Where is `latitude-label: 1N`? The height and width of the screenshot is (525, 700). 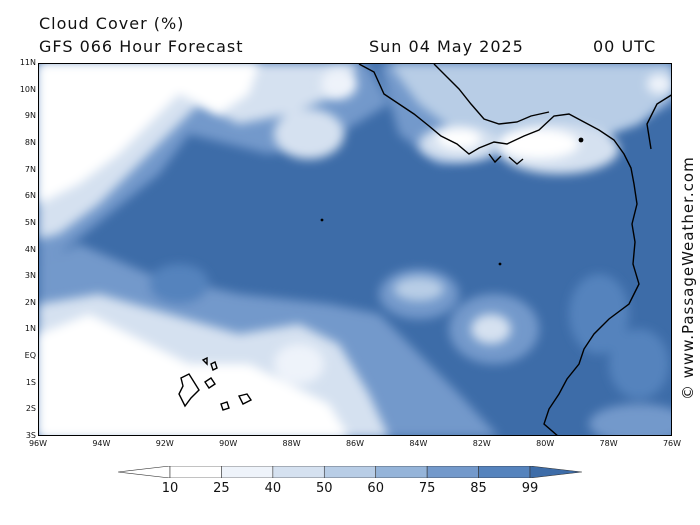
latitude-label: 1N is located at coordinates (30, 329).